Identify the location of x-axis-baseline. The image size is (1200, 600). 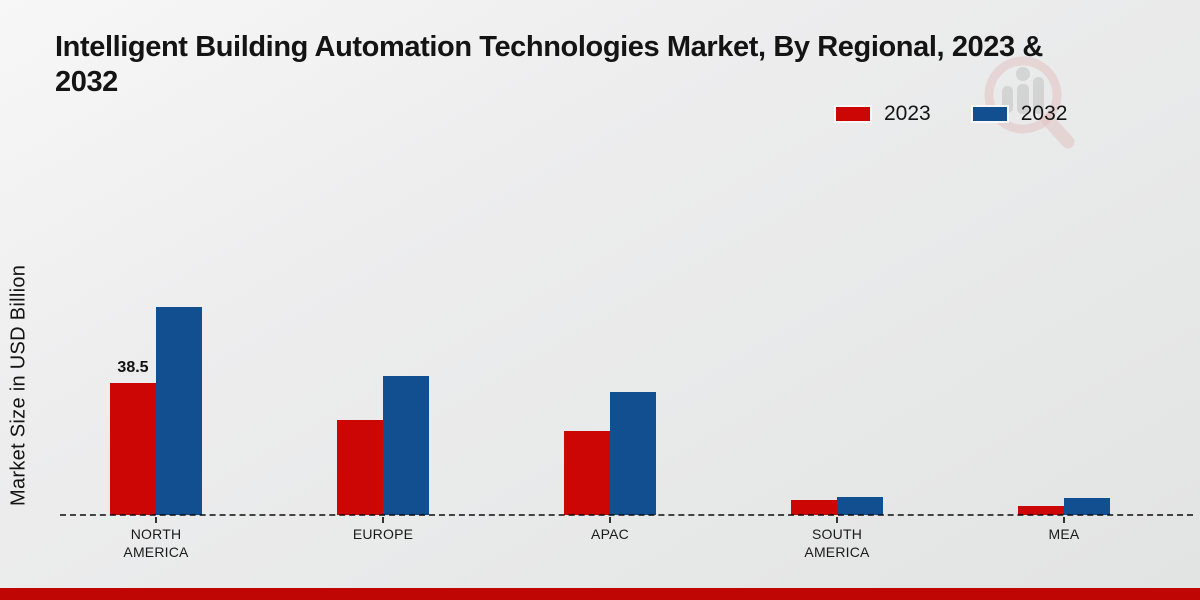
(626, 515).